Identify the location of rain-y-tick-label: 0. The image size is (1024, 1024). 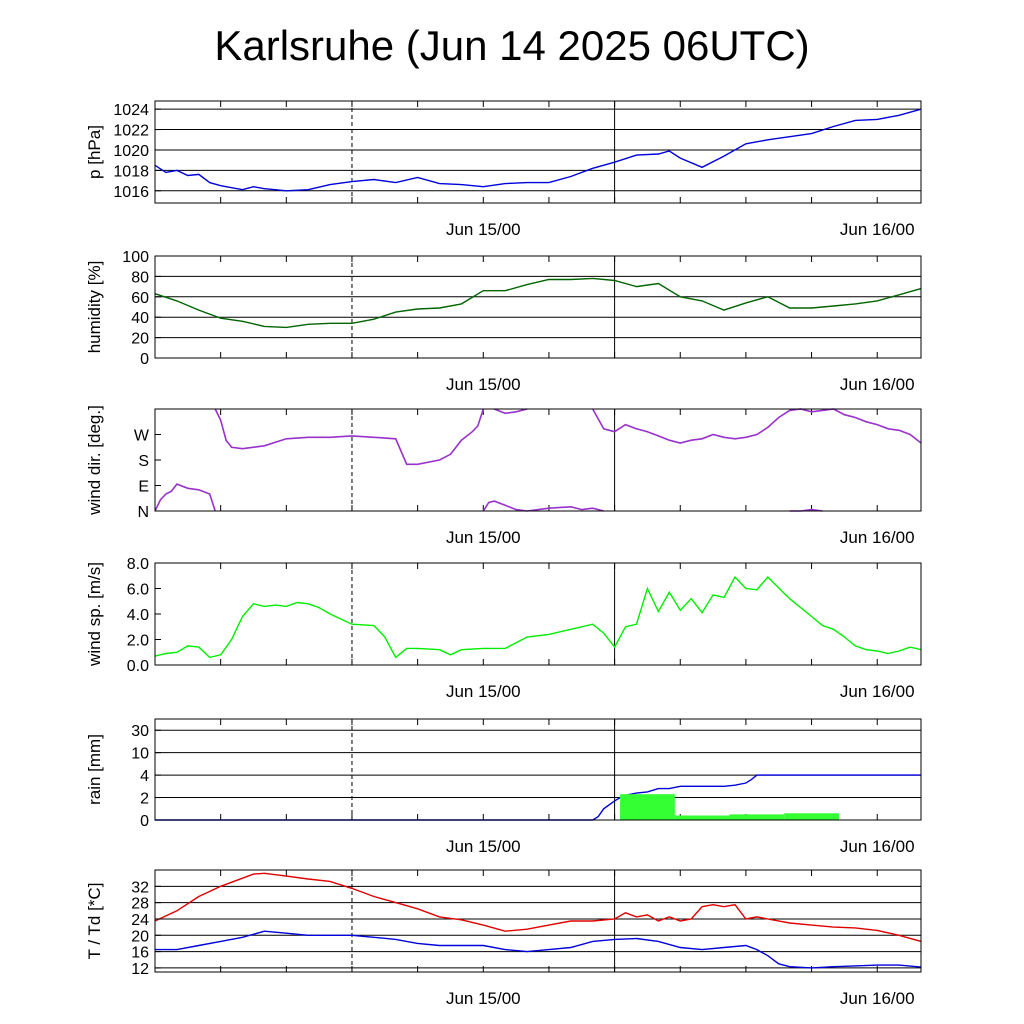
(144, 821).